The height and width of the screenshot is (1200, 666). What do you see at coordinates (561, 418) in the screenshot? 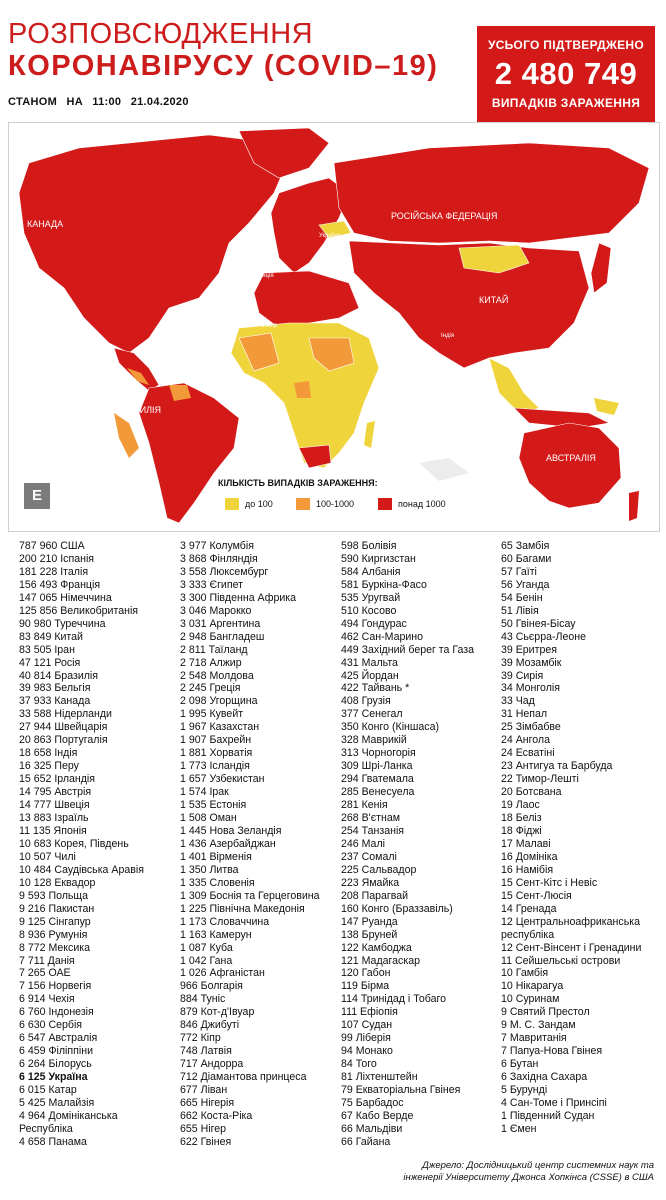
I see `indonesia-shape` at bounding box center [561, 418].